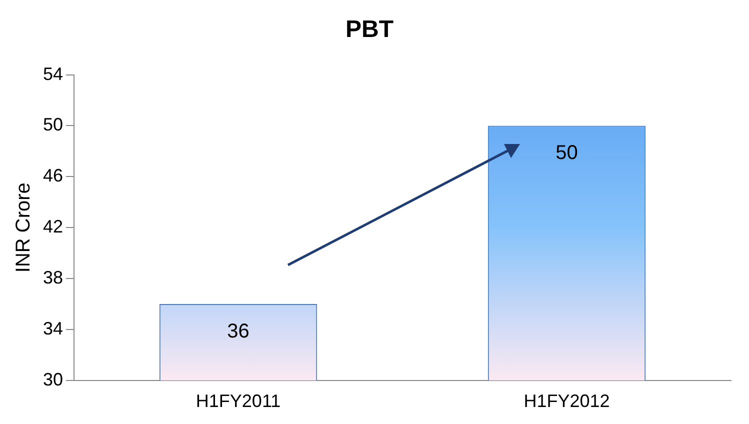  I want to click on data-label: 50, so click(567, 153).